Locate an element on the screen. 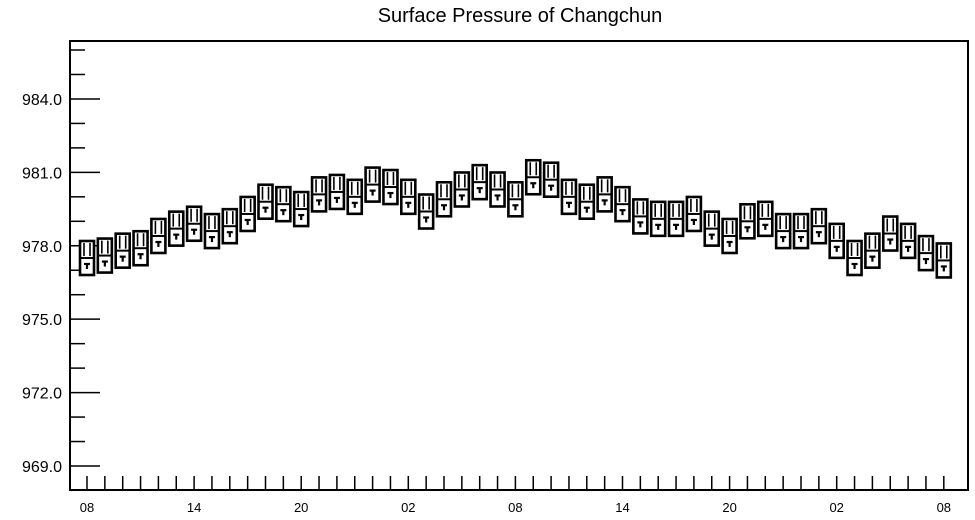 This screenshot has width=975, height=520. y-tick-label: 975.0 is located at coordinates (42, 320).